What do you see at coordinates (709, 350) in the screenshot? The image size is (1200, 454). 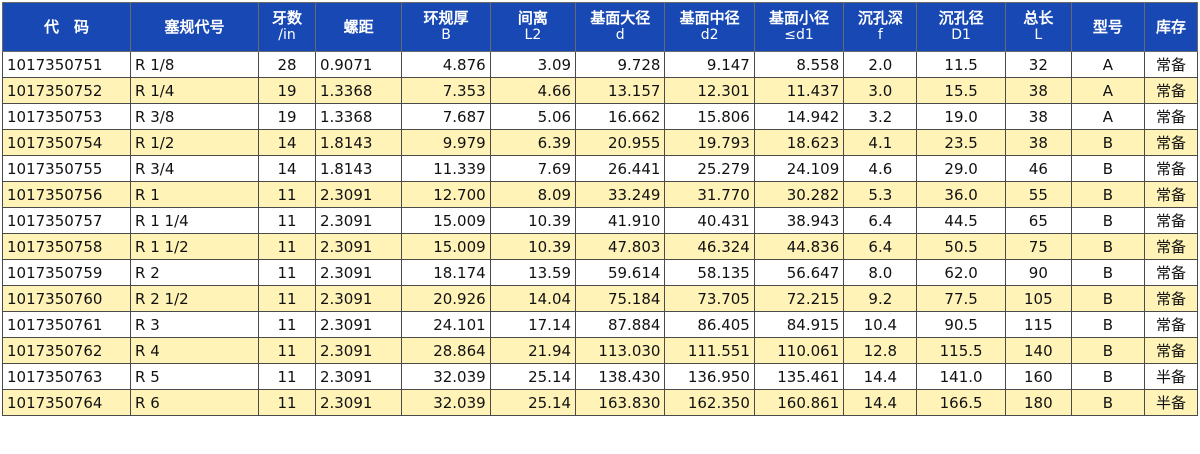 I see `cell-pitch-diameter: 111.551` at bounding box center [709, 350].